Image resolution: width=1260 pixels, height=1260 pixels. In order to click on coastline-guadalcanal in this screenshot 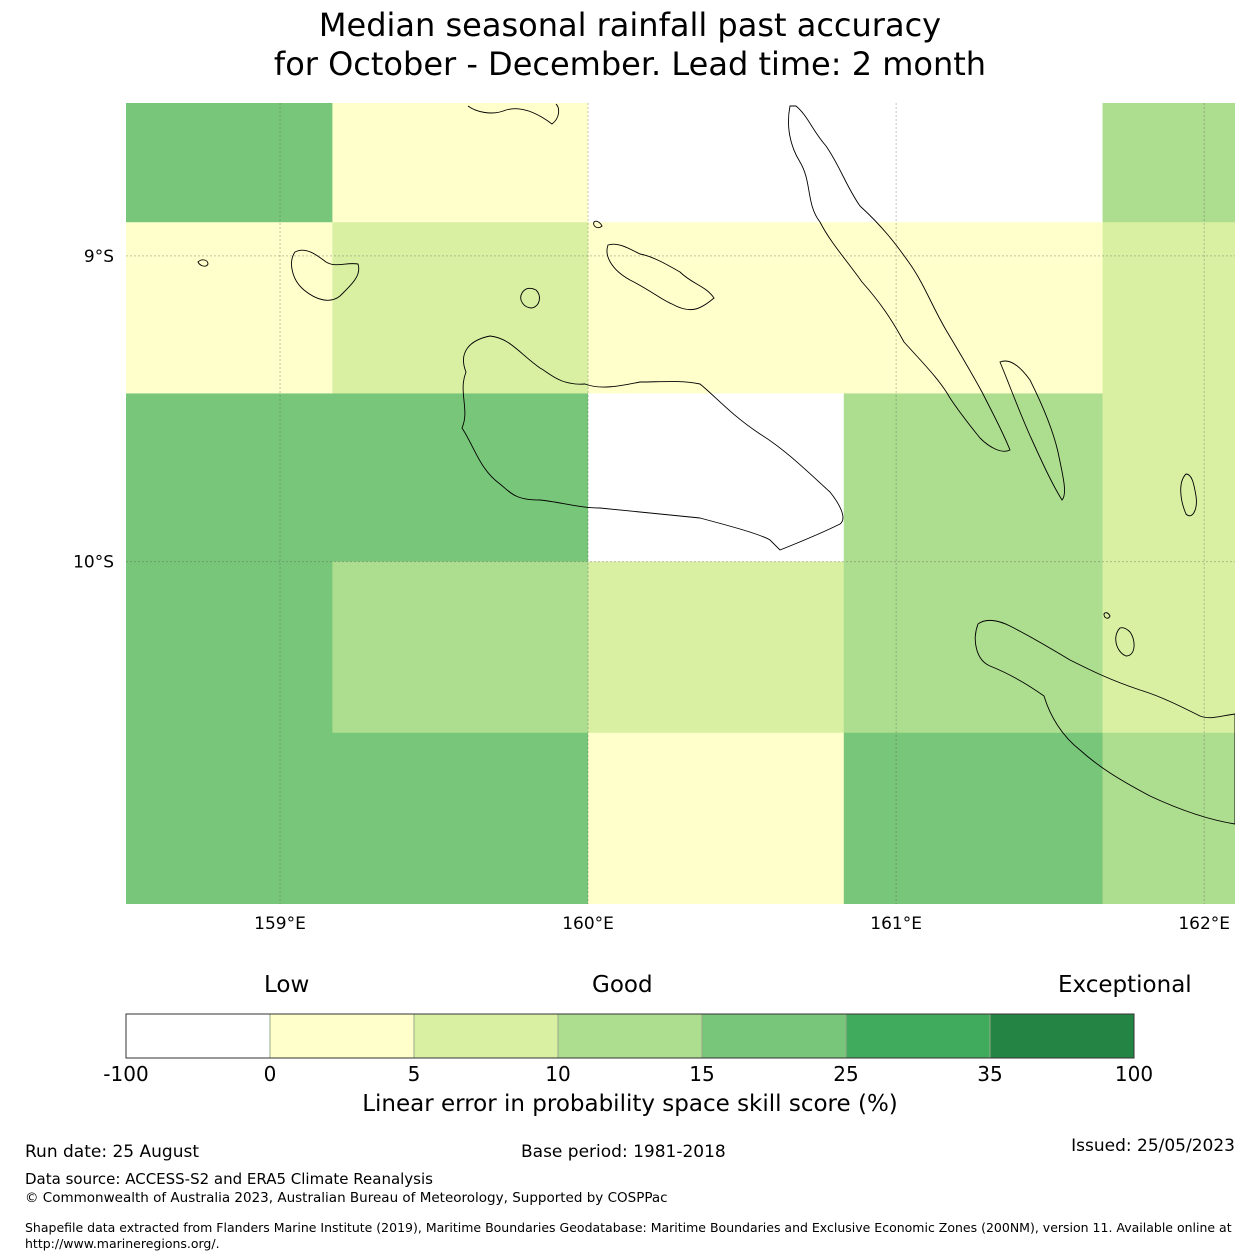, I will do `click(652, 443)`.